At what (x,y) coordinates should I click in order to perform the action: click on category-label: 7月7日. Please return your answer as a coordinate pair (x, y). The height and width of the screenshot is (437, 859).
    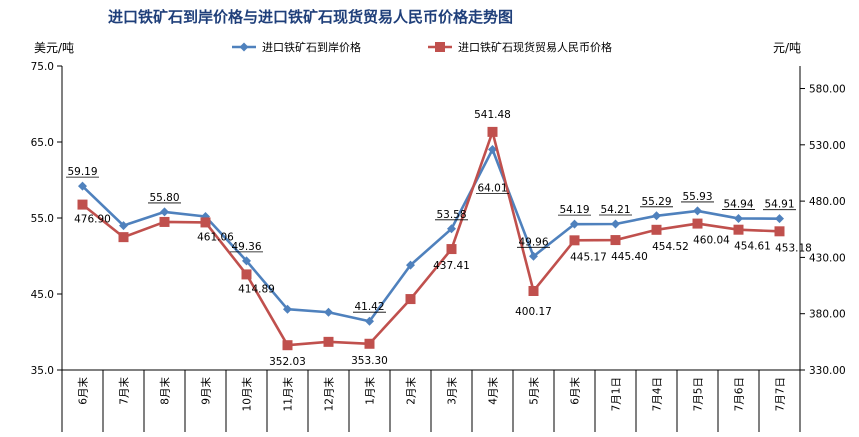
    Looking at the image, I should click on (781, 394).